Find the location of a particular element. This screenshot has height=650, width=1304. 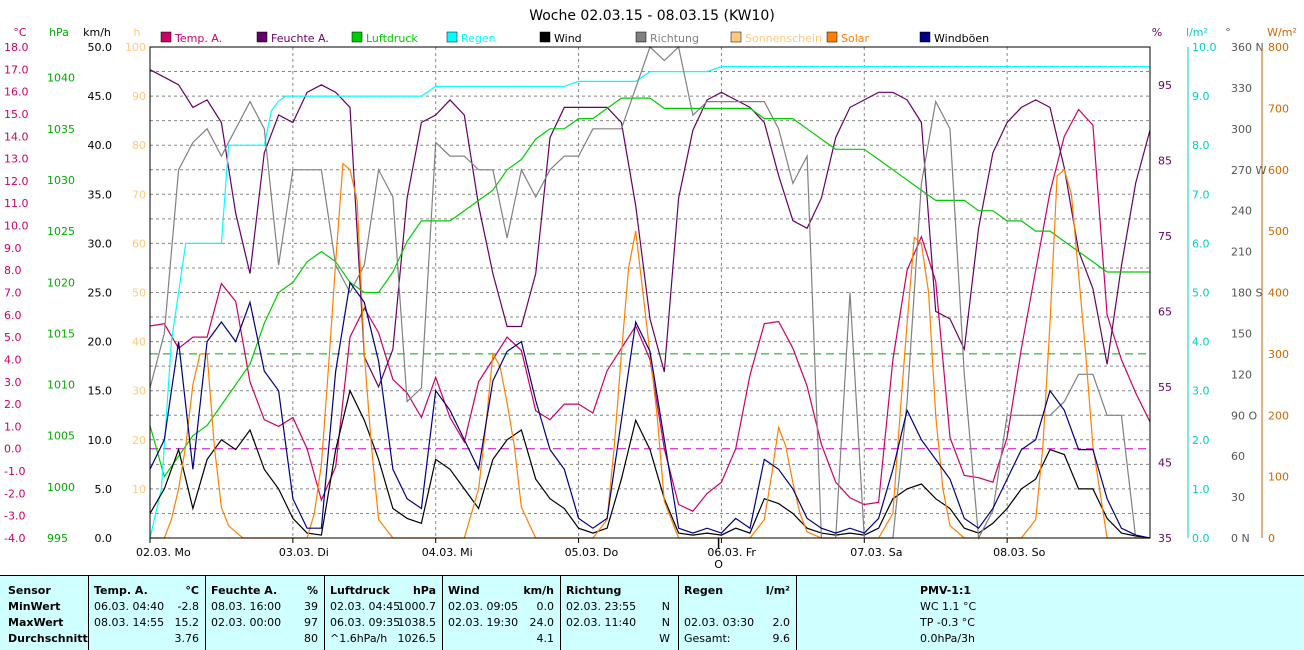

solar-tick-label: 100 is located at coordinates (1278, 477).